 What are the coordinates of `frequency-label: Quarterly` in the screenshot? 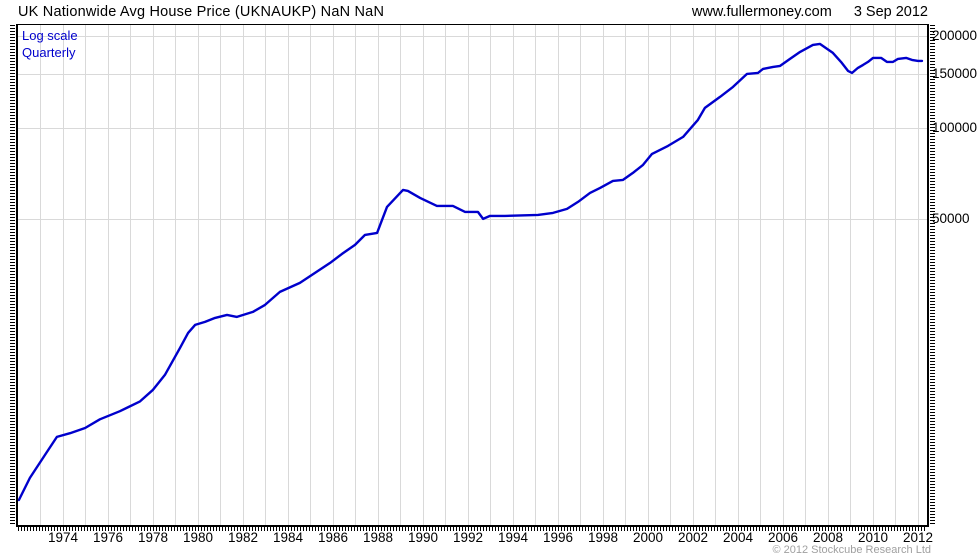 It's located at (49, 52).